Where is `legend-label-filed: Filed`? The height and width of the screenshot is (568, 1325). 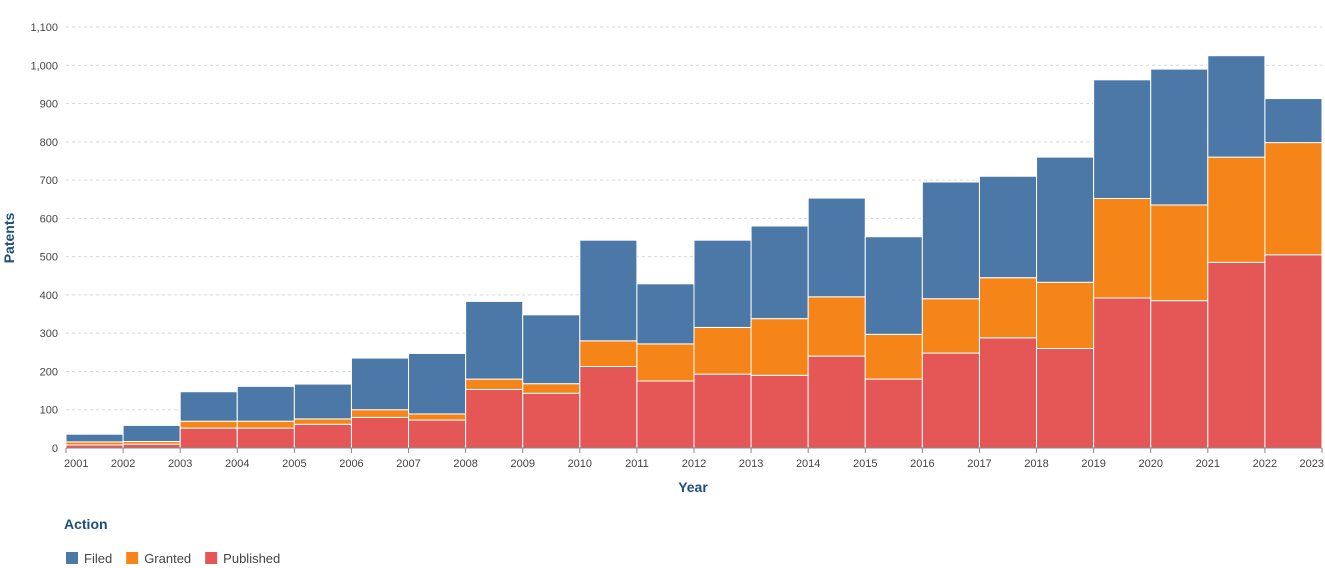 legend-label-filed: Filed is located at coordinates (98, 558).